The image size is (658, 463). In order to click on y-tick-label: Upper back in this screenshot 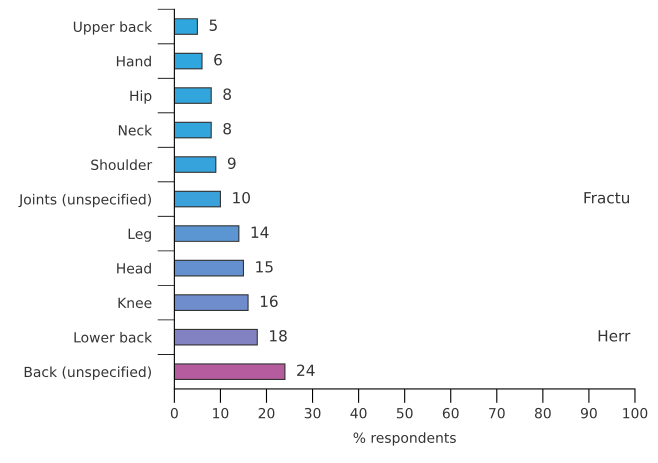, I will do `click(113, 28)`.